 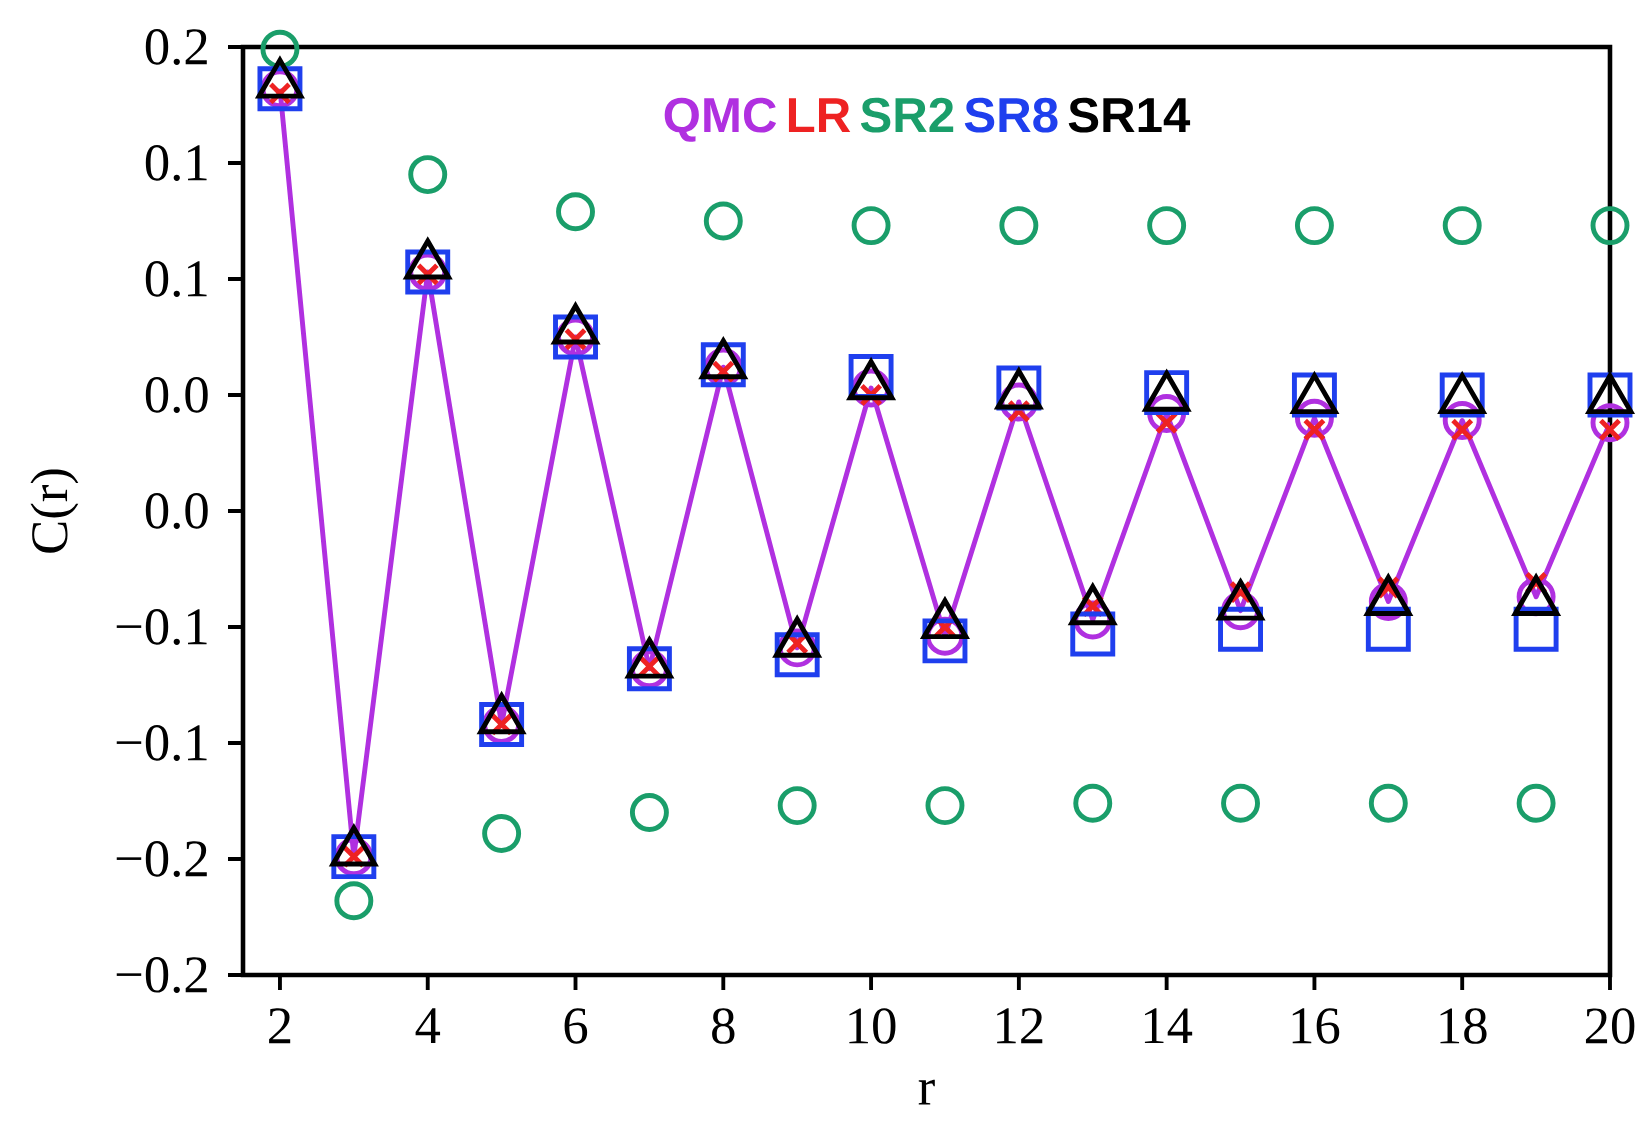 I want to click on text: QMC, so click(x=720, y=119).